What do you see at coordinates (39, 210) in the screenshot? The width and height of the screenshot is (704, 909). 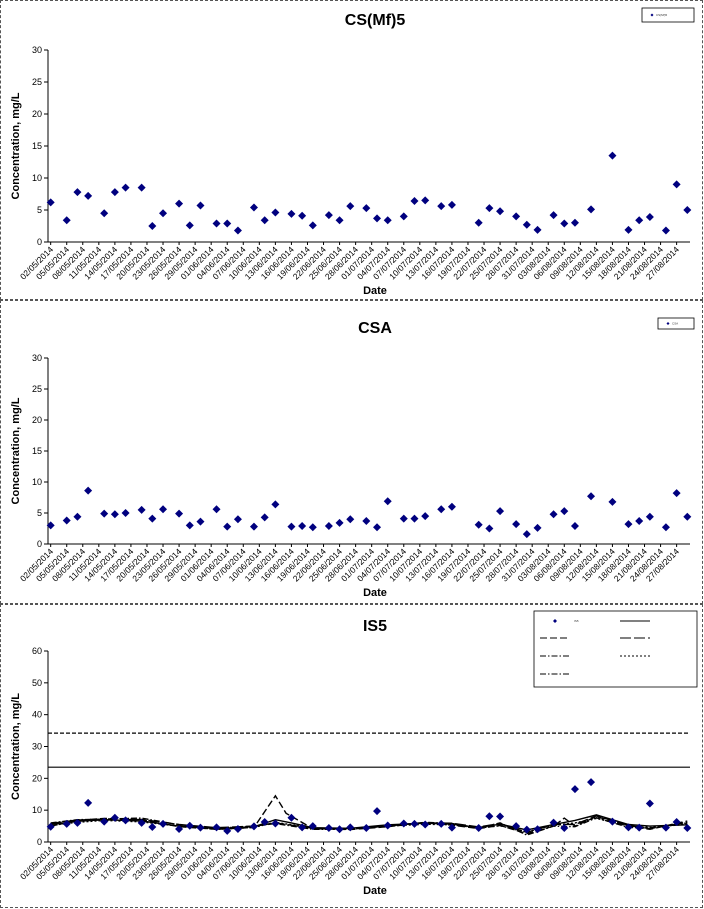 I see `y-tick-label: 5` at bounding box center [39, 210].